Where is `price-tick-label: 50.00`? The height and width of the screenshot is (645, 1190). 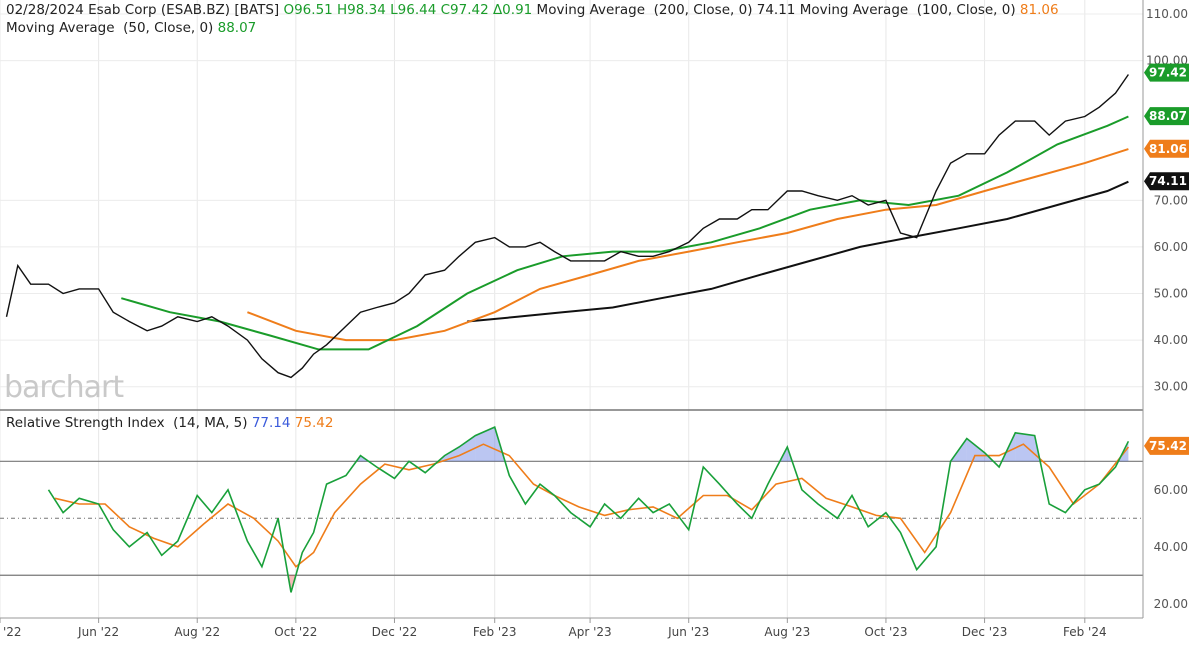
price-tick-label: 50.00 is located at coordinates (1171, 294).